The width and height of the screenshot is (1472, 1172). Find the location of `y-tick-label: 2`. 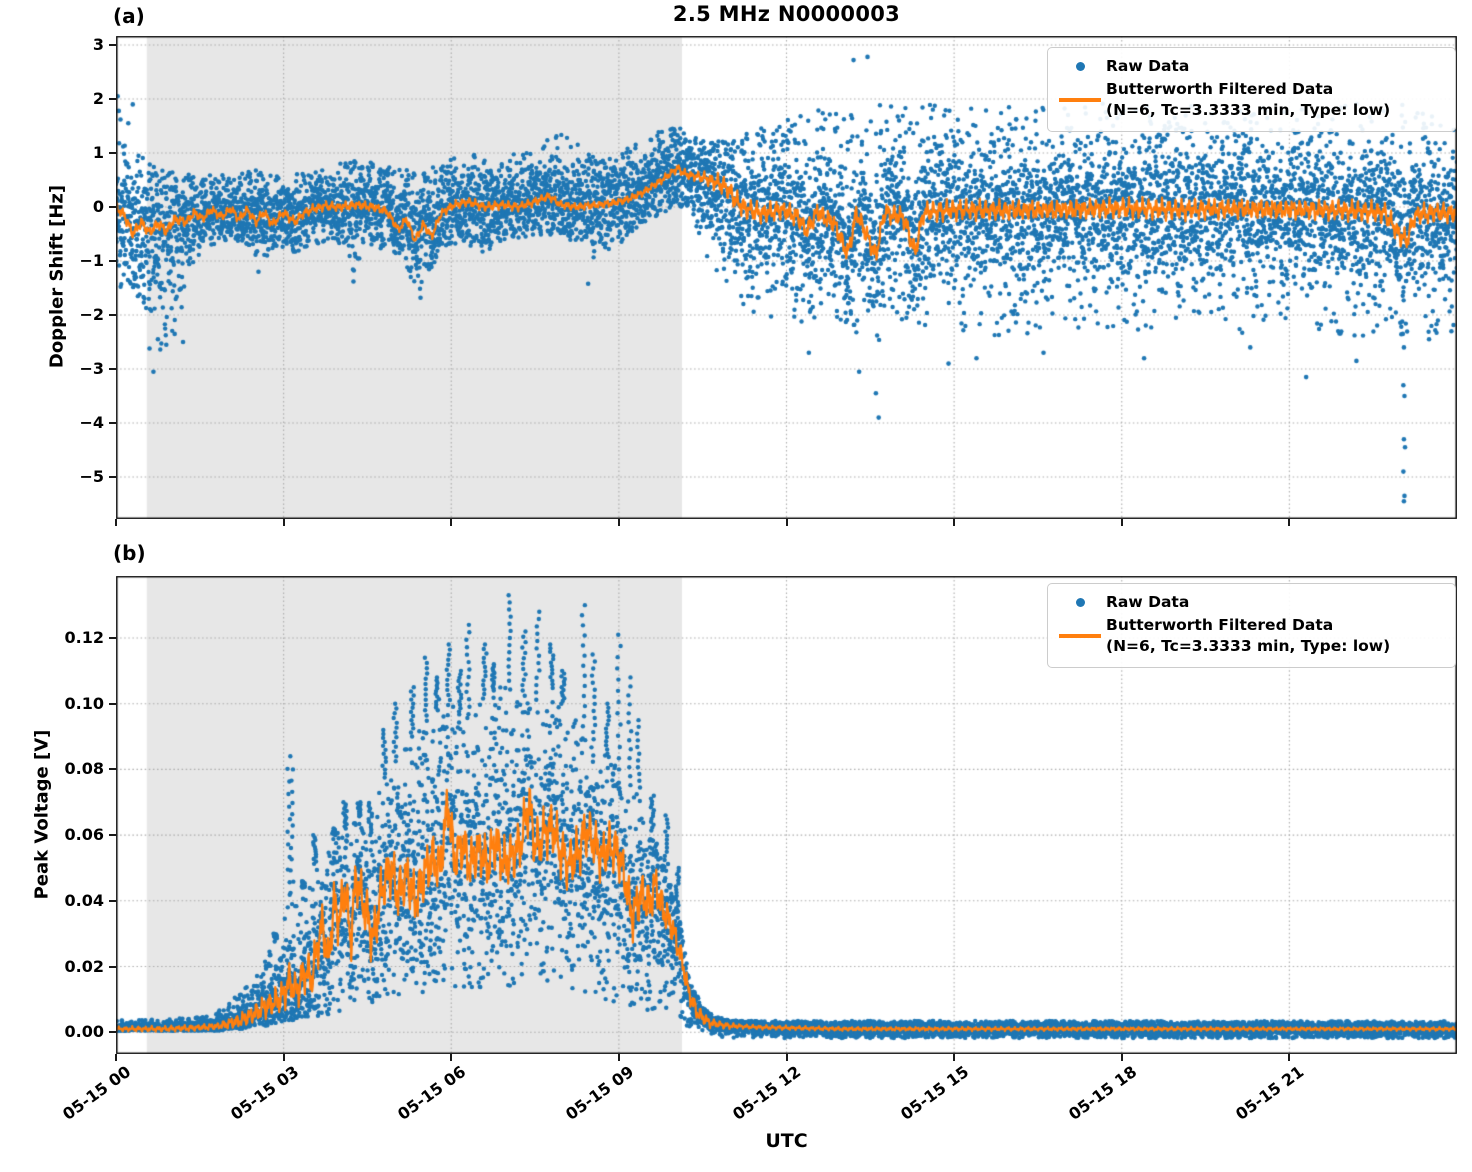

y-tick-label: 2 is located at coordinates (98, 98).